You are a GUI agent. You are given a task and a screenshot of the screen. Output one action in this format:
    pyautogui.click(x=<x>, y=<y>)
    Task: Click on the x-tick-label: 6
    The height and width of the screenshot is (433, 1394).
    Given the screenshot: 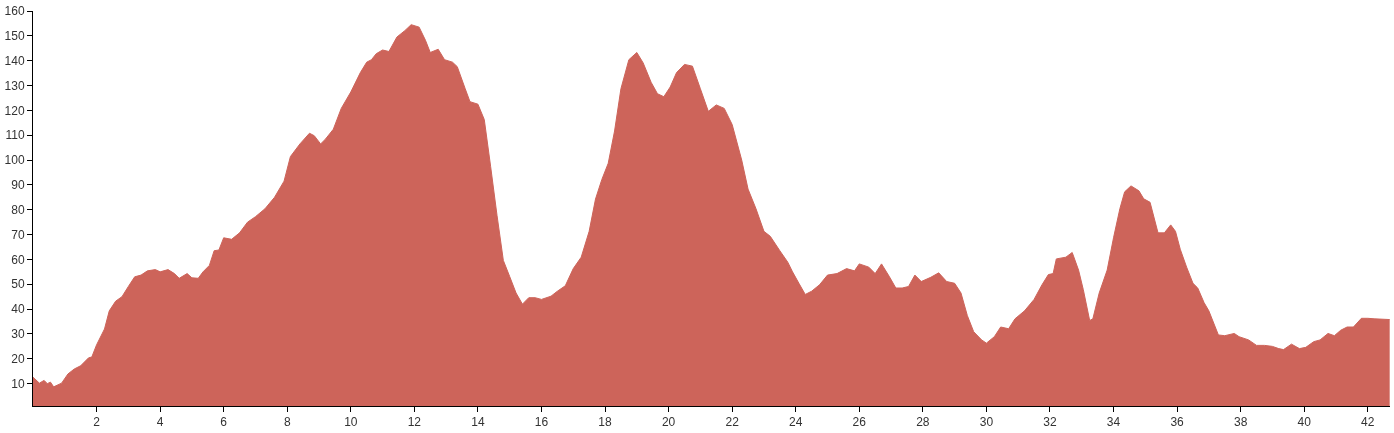 What is the action you would take?
    pyautogui.click(x=224, y=422)
    